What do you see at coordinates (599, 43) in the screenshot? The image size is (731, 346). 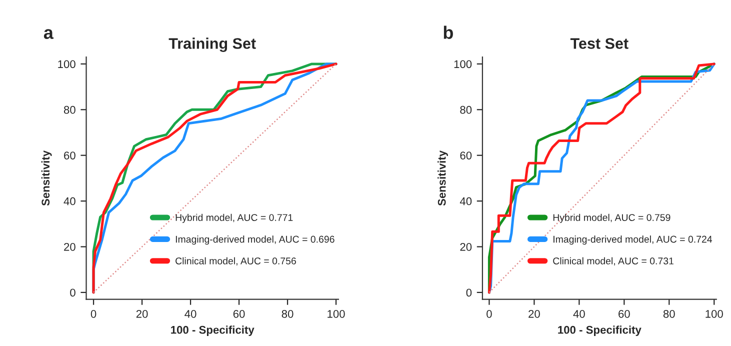 I see `chart-title: Test Set` at bounding box center [599, 43].